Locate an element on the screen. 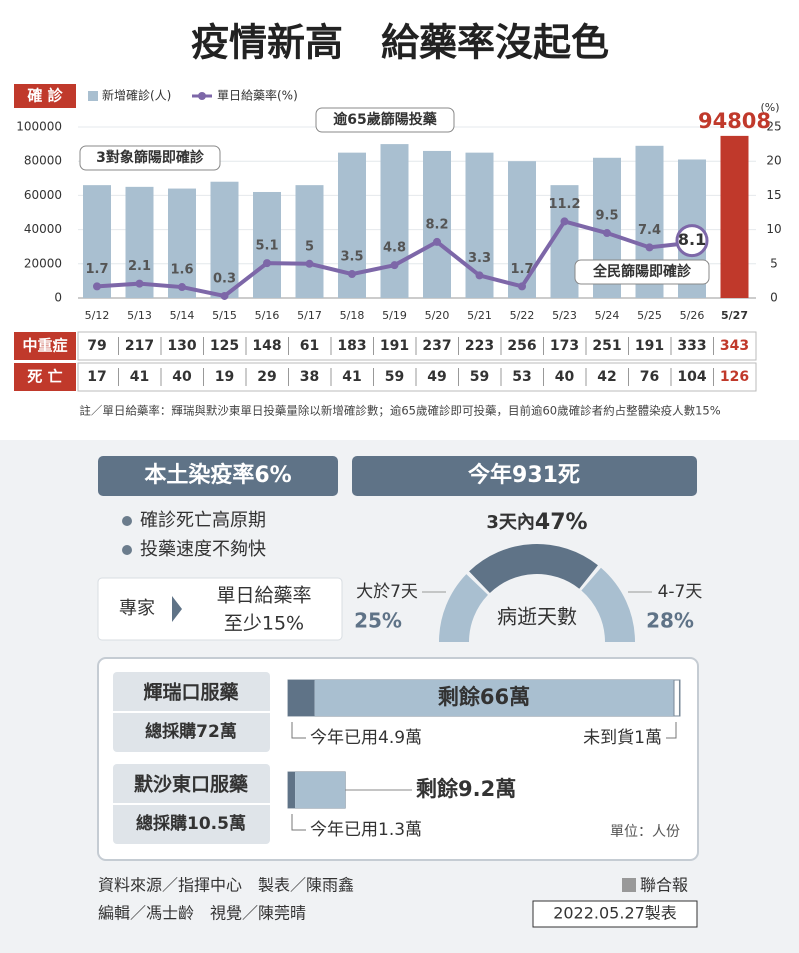  x-tick-label: 5/14 is located at coordinates (182, 315).